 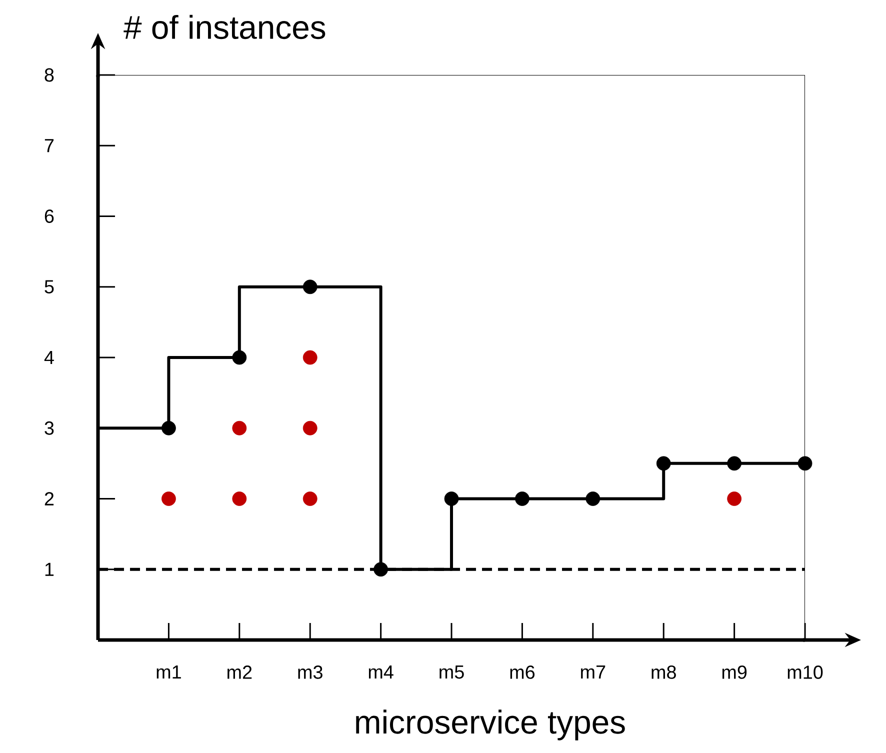 I want to click on x-tick-label: m7, so click(x=593, y=672).